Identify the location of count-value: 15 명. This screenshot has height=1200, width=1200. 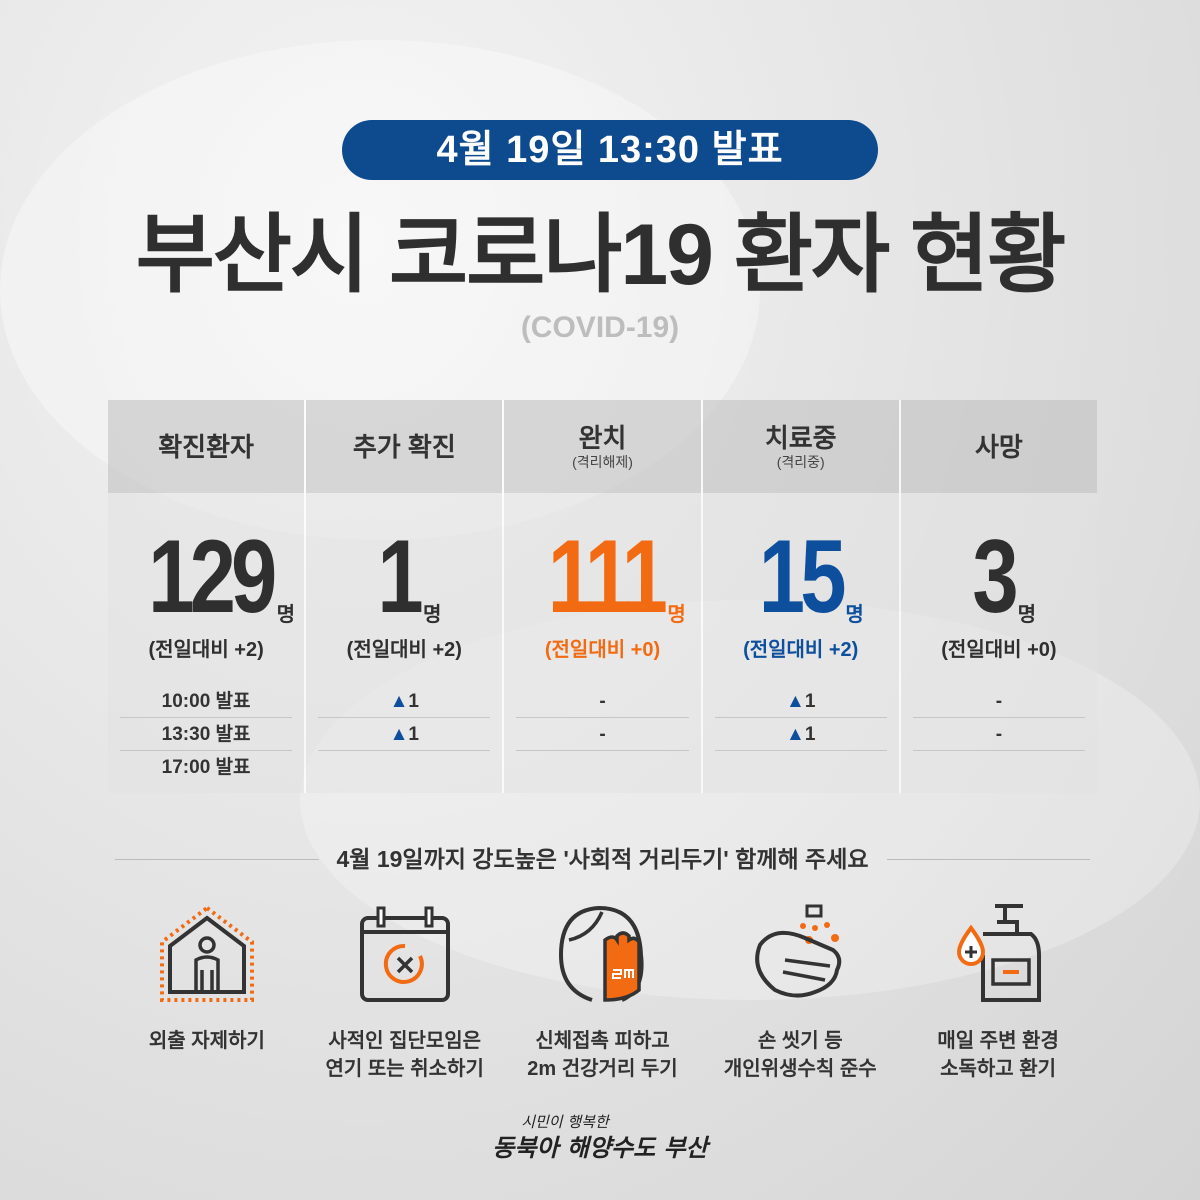
(801, 577).